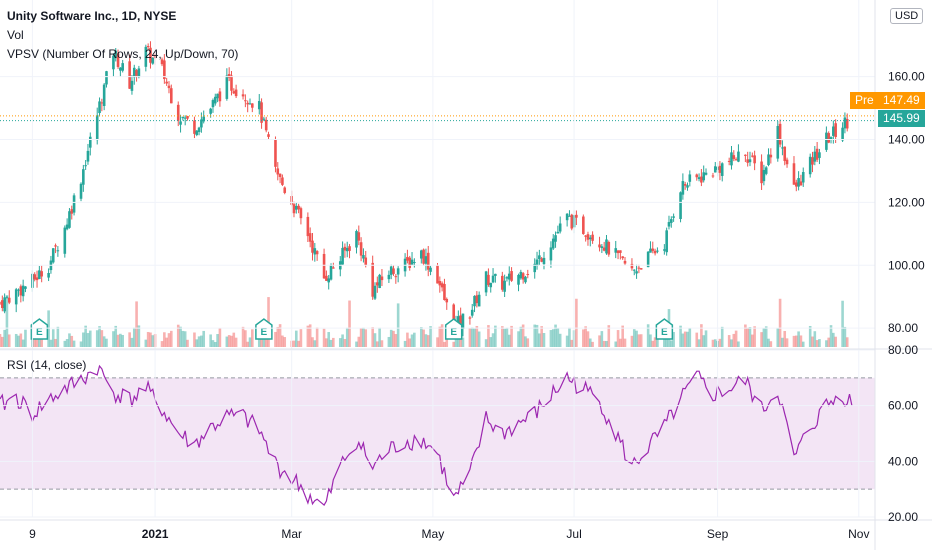 The height and width of the screenshot is (550, 932). What do you see at coordinates (901, 100) in the screenshot?
I see `pre-market-price: 147.49` at bounding box center [901, 100].